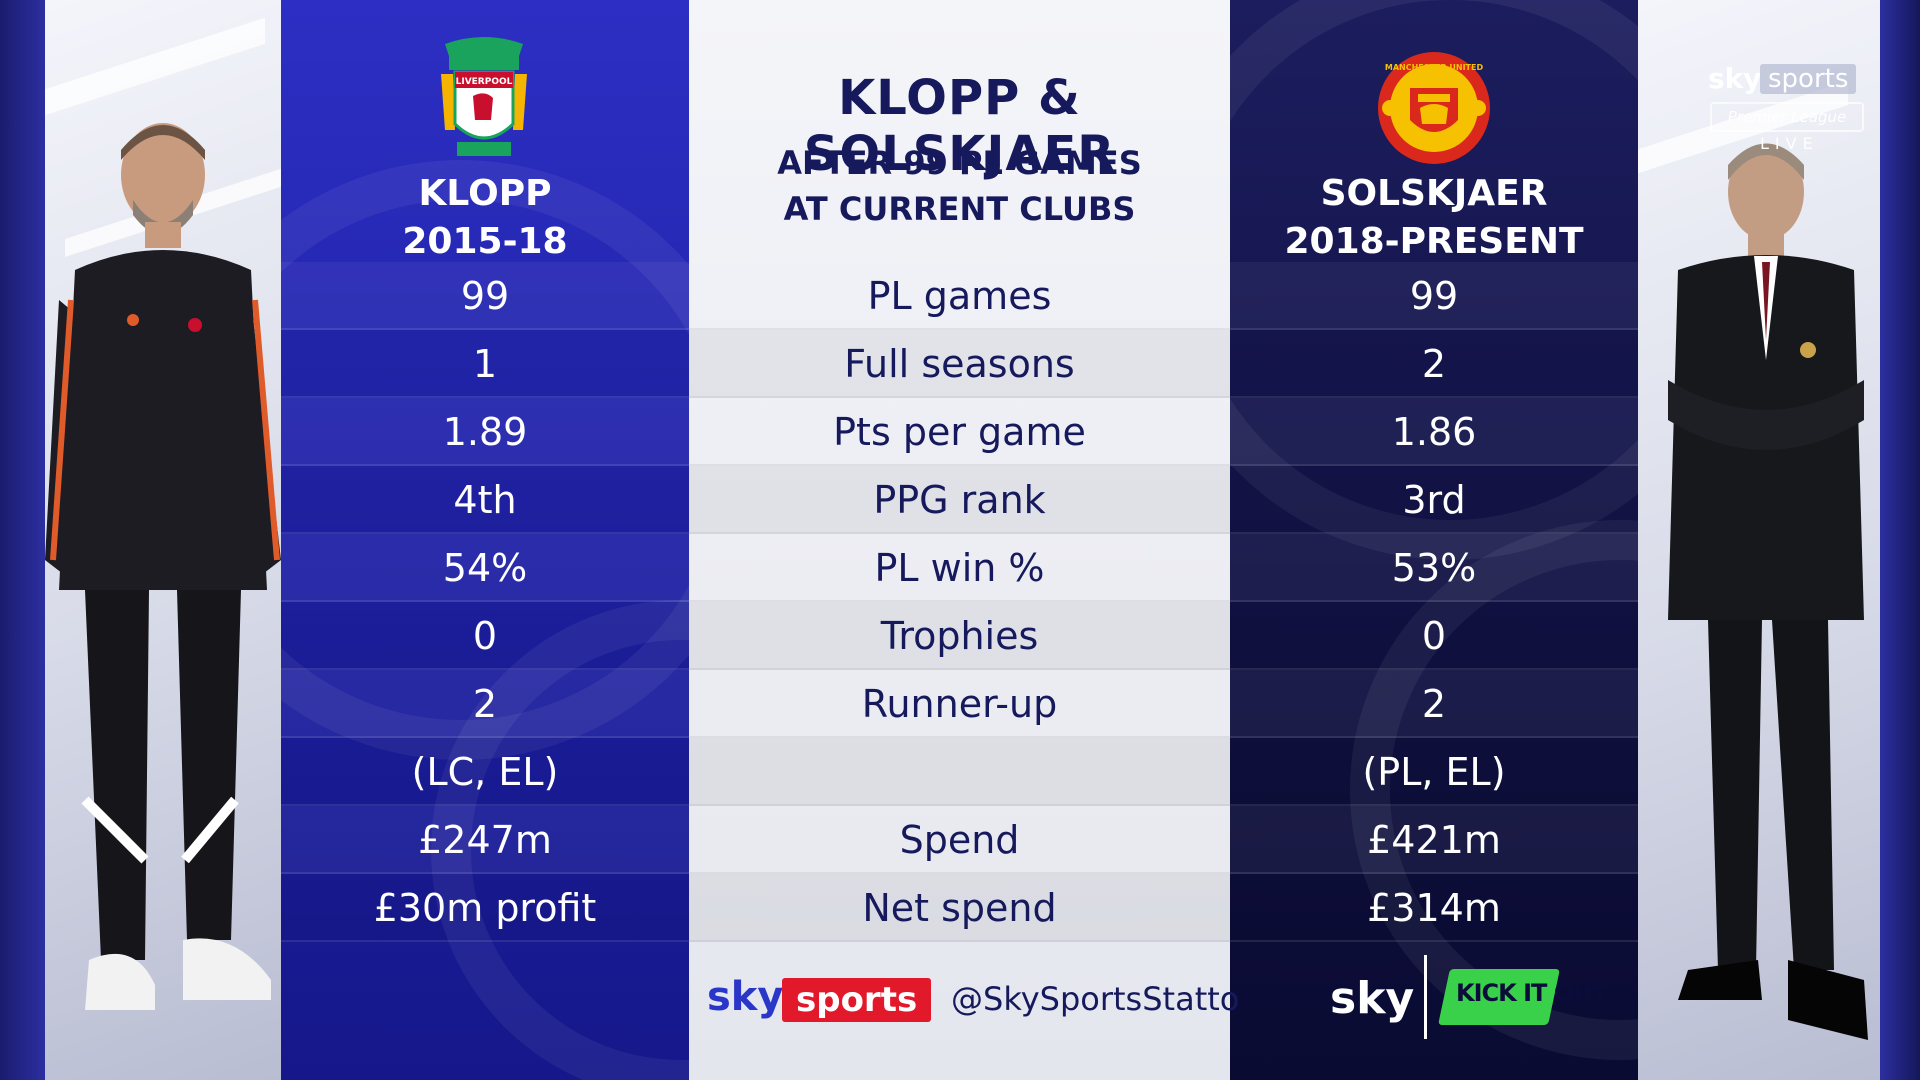  What do you see at coordinates (485, 241) in the screenshot?
I see `klopp-period: 2015-18` at bounding box center [485, 241].